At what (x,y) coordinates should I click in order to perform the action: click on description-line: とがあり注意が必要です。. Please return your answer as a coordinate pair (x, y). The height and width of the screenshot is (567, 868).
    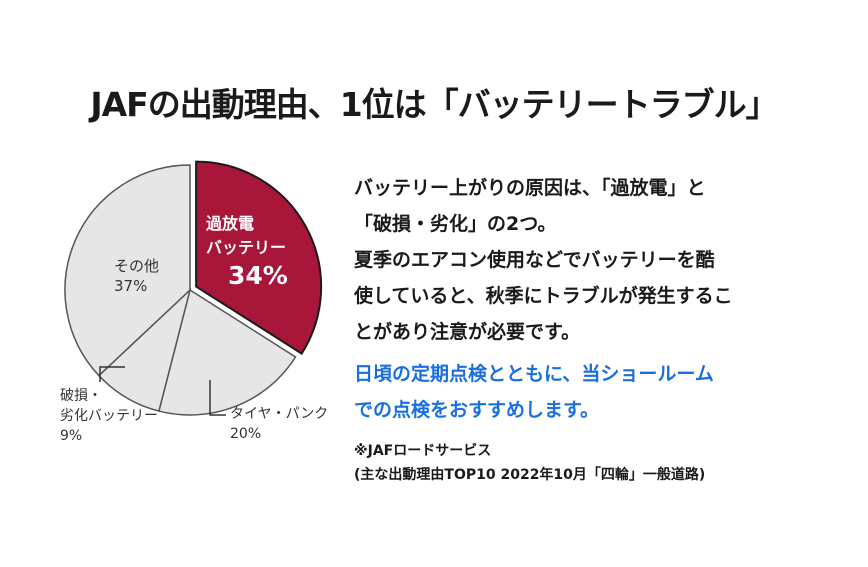
    Looking at the image, I should click on (467, 332).